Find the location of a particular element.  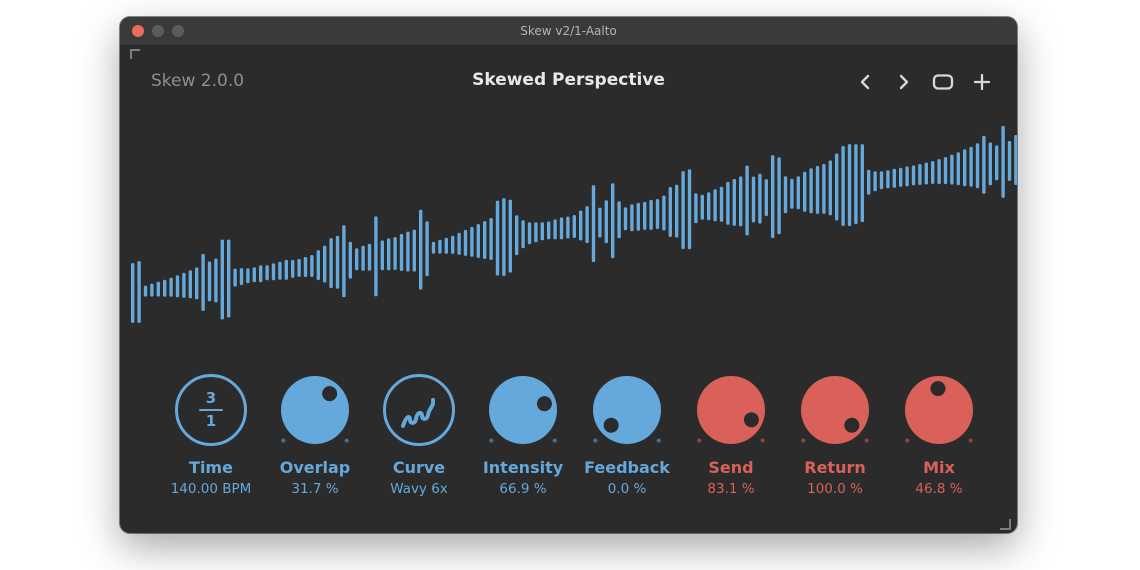

send-knob is located at coordinates (731, 410).